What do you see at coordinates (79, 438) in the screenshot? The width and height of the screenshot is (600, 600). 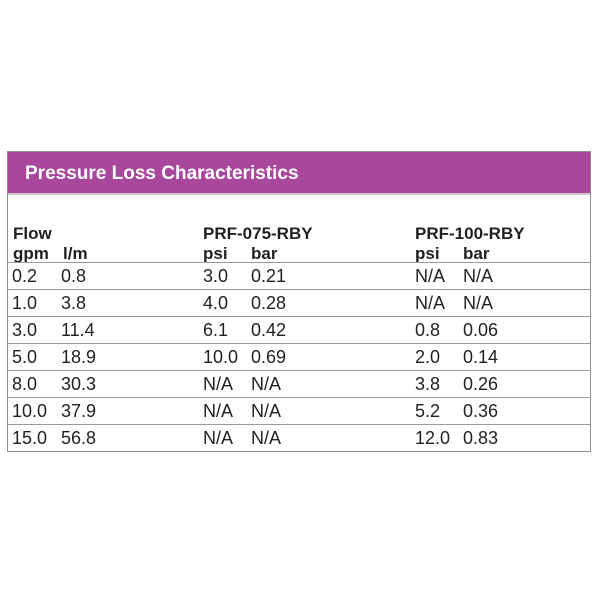 I see `cell-lpm: 56.8` at bounding box center [79, 438].